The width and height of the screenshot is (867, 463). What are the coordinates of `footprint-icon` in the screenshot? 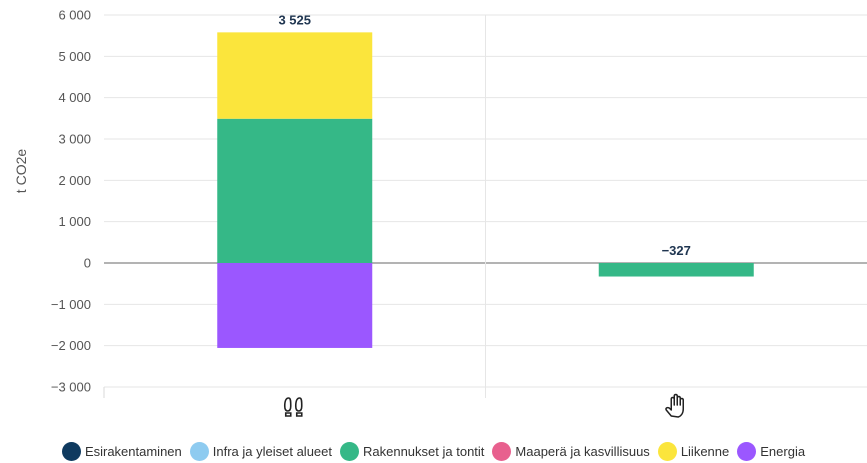 It's located at (293, 407).